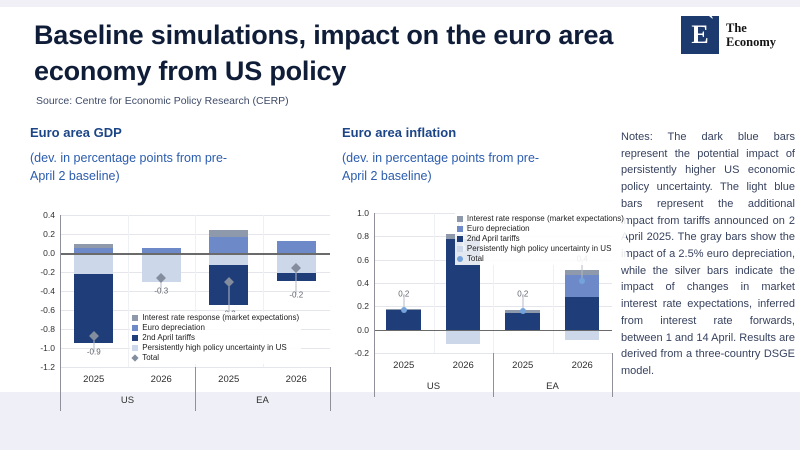  I want to click on y-tick-label: -1.2, so click(47, 367).